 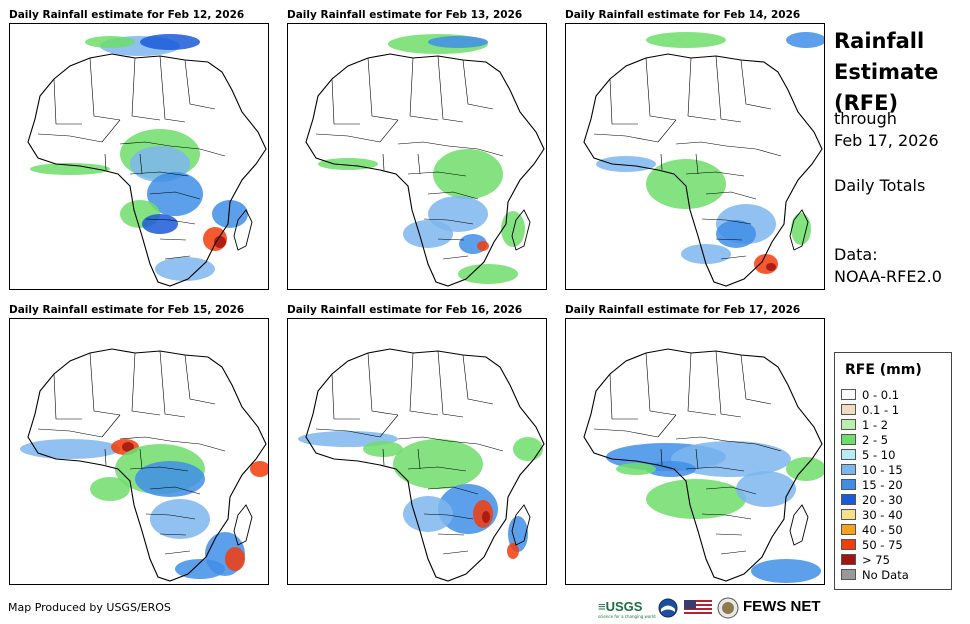 What do you see at coordinates (405, 310) in the screenshot?
I see `map-title: Daily Rainfall estimate for Feb 16, 2026` at bounding box center [405, 310].